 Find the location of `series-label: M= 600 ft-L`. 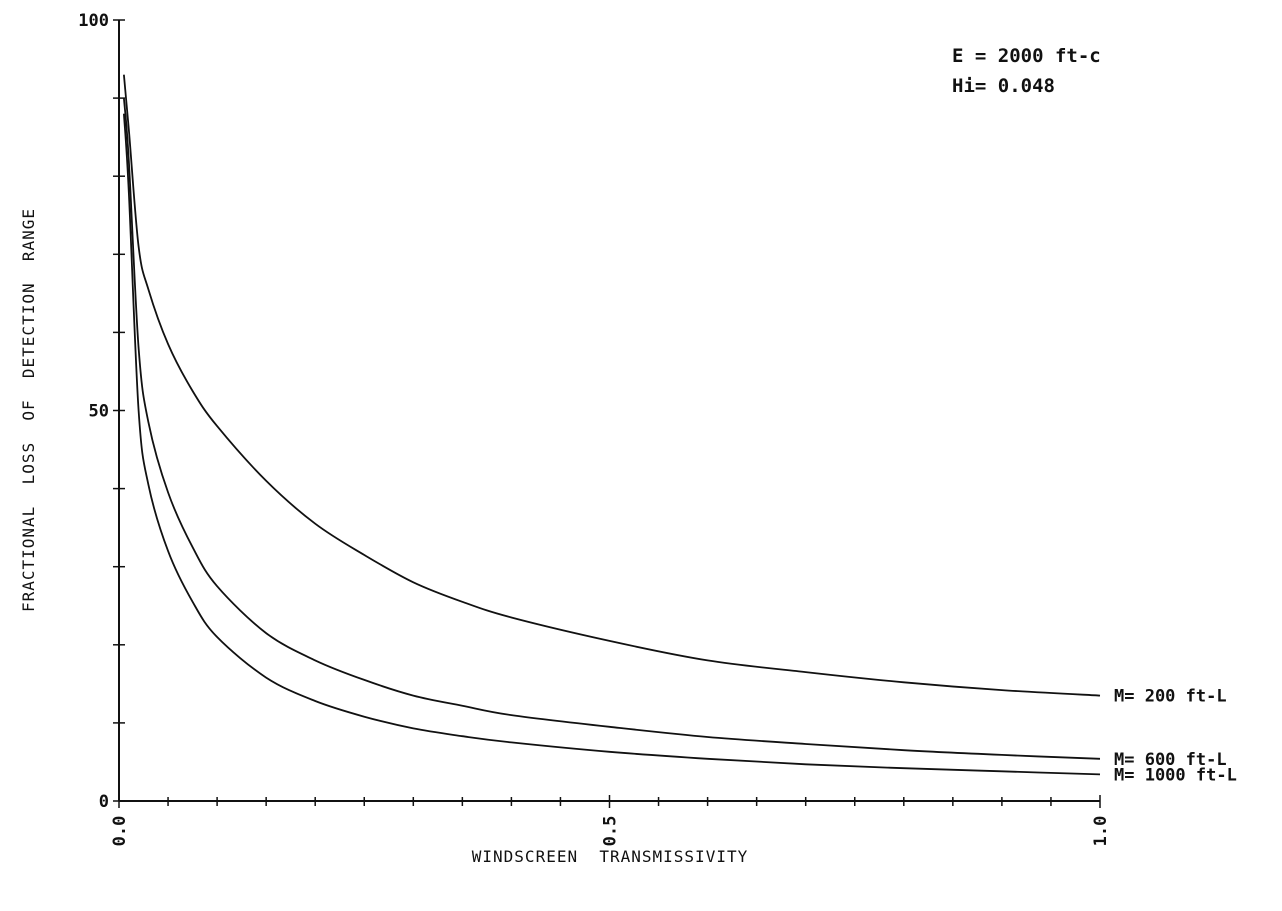

series-label: M= 600 ft-L is located at coordinates (1170, 760).